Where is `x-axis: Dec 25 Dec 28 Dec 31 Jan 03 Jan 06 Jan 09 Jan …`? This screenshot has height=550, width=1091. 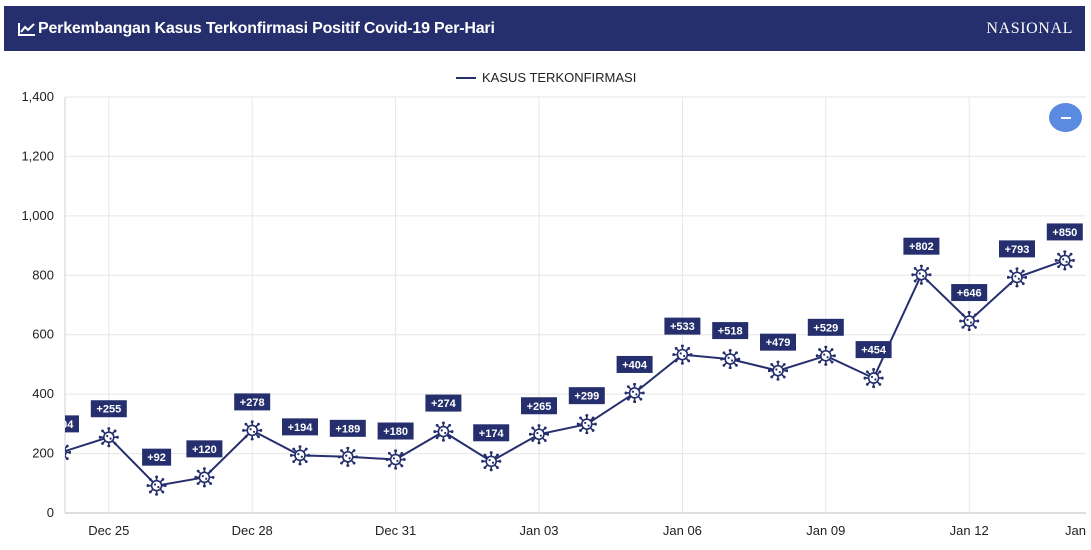 x-axis: Dec 25 Dec 28 Dec 31 Jan 03 Jan 06 Jan 09 Jan … is located at coordinates (587, 530).